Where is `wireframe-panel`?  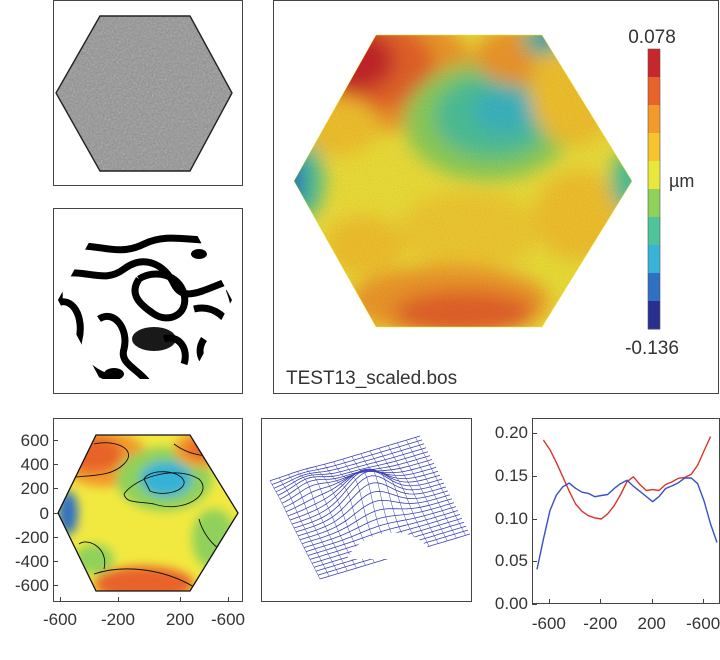
wireframe-panel is located at coordinates (366, 510).